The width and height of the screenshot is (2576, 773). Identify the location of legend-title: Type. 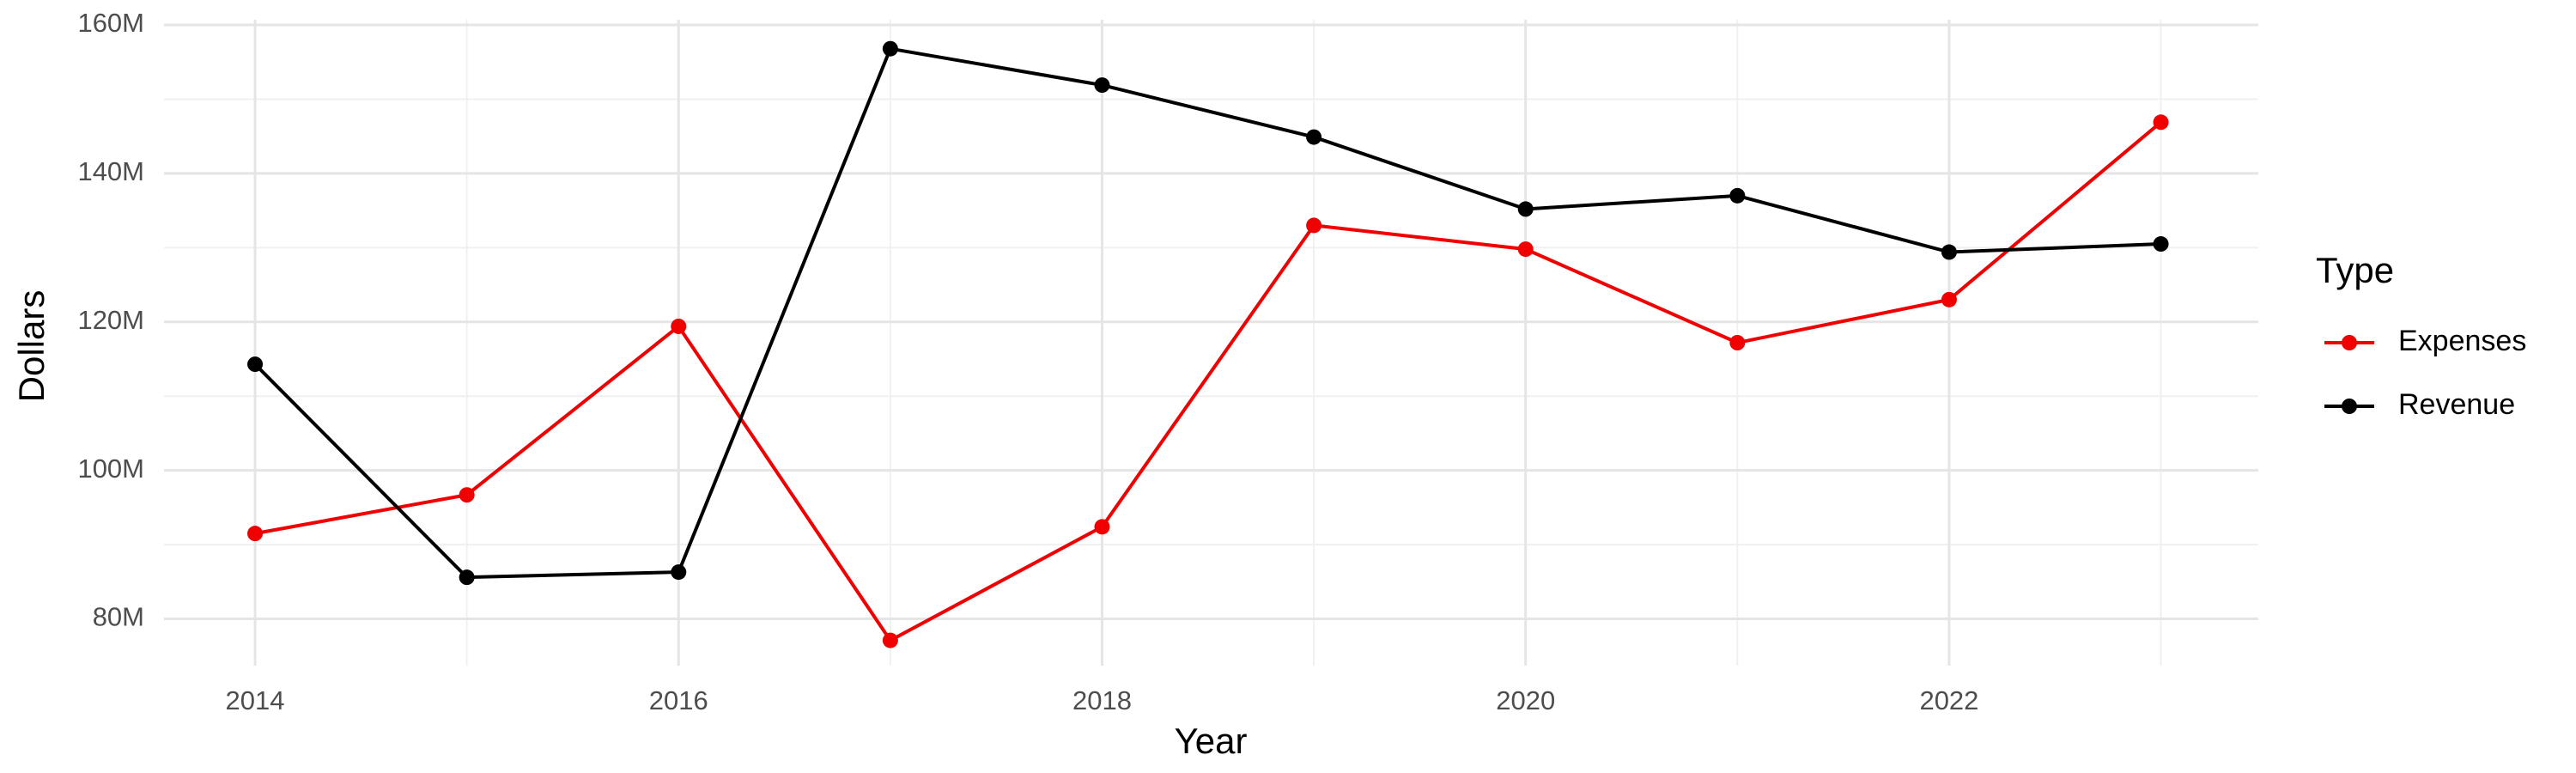
(2355, 270).